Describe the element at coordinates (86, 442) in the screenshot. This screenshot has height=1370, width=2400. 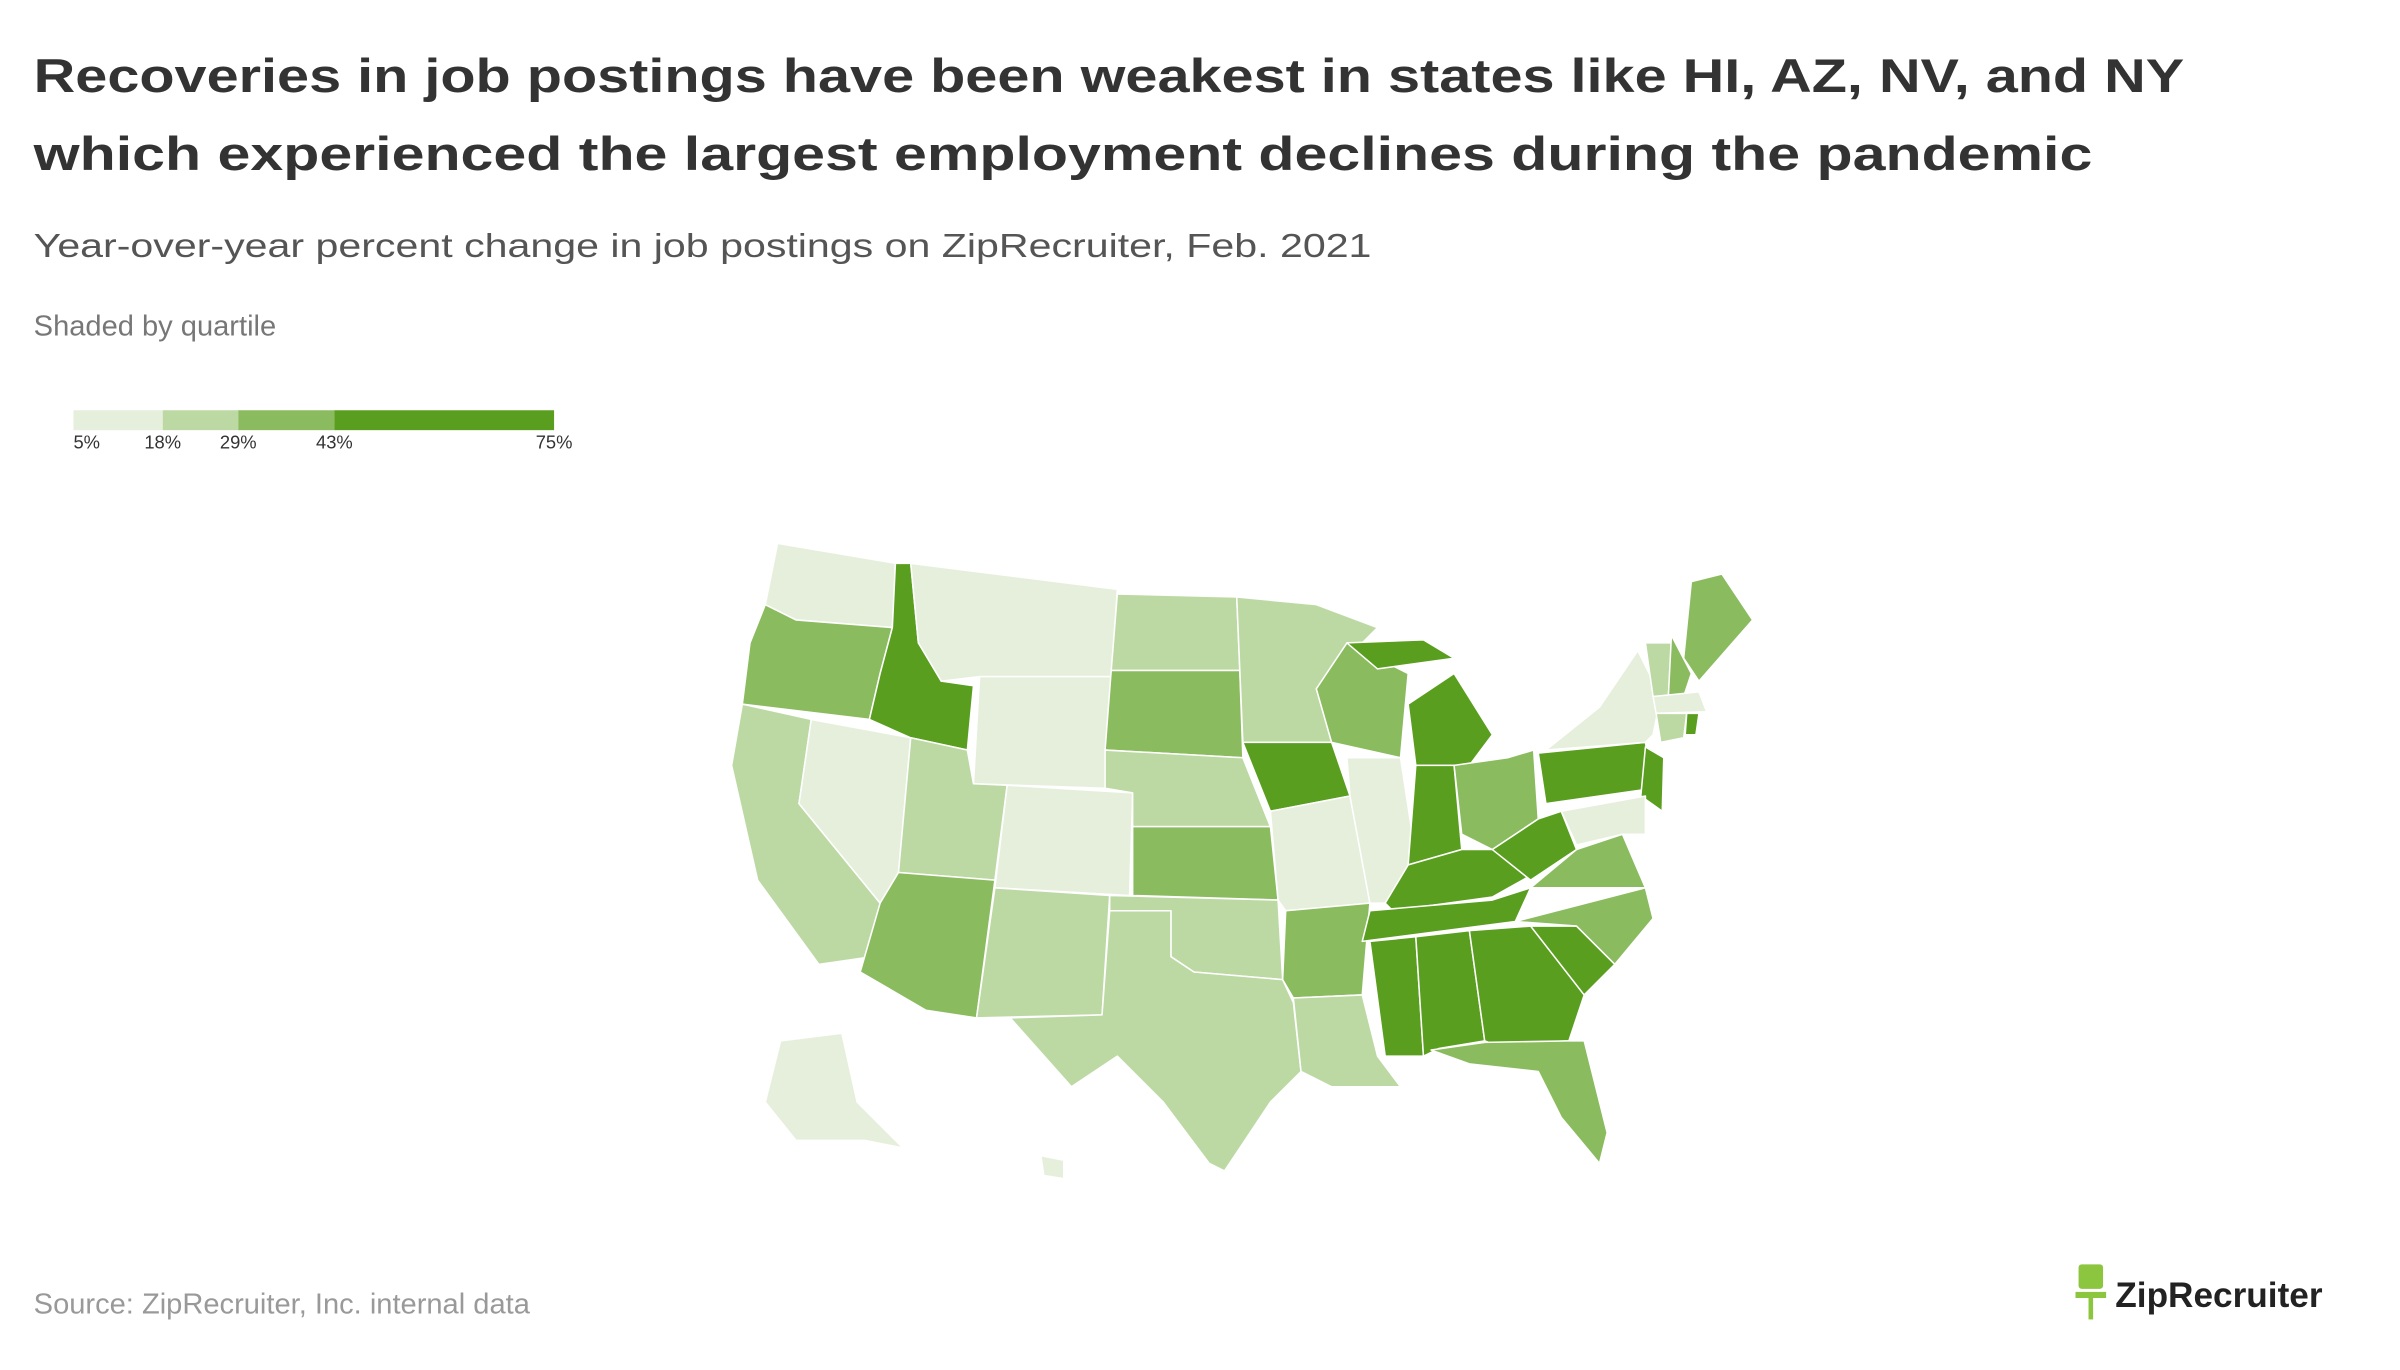
I see `legend-label: 5%` at that location.